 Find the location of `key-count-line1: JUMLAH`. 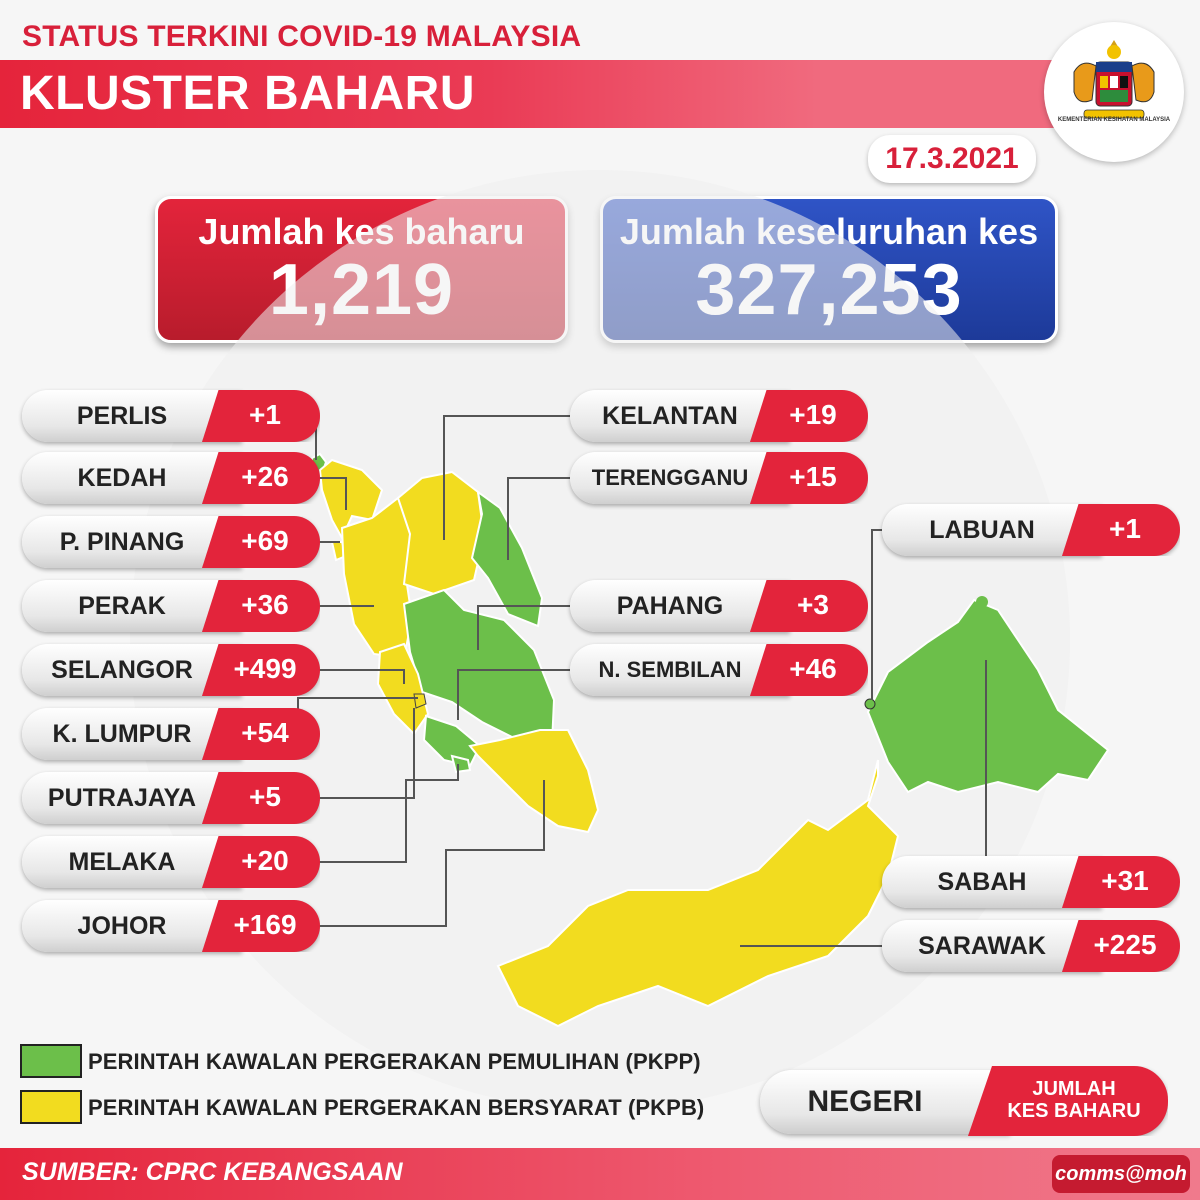

key-count-line1: JUMLAH is located at coordinates (1074, 1089).